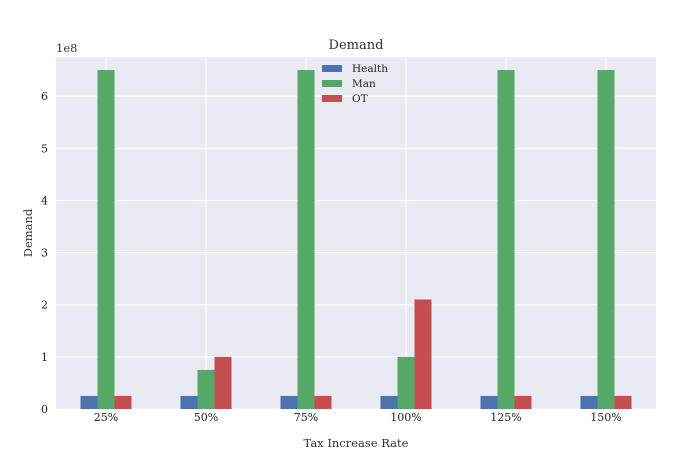 The image size is (678, 465). I want to click on y-tick-label: 5, so click(44, 148).